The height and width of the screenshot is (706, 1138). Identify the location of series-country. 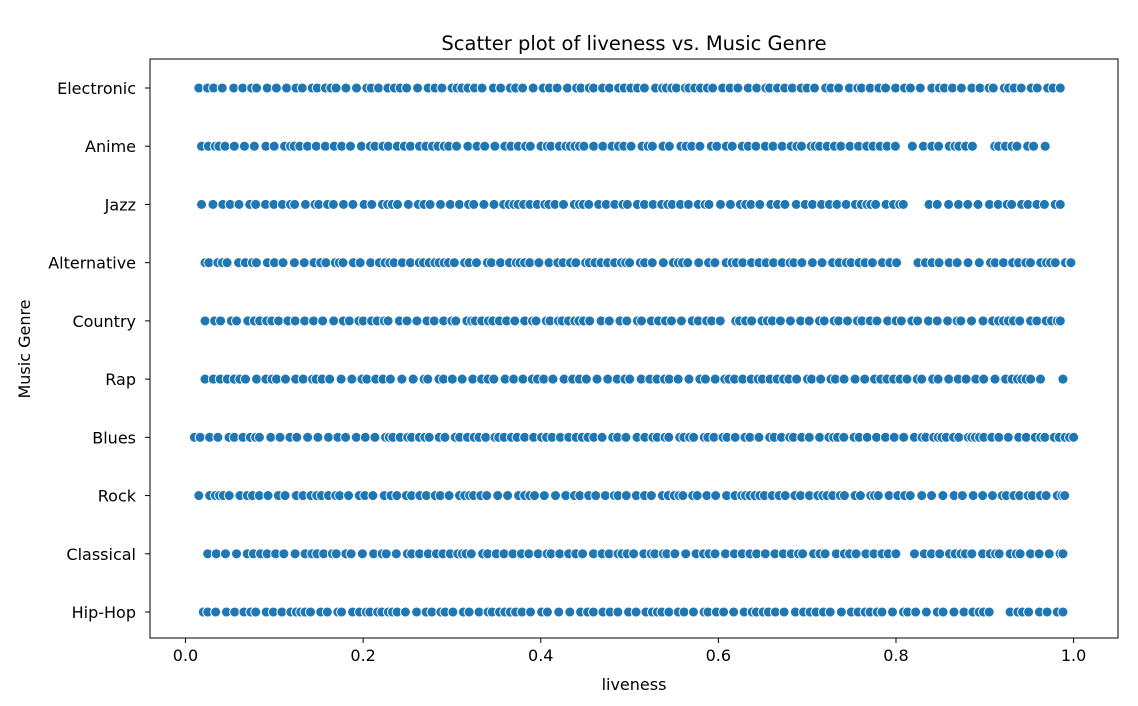
(632, 321).